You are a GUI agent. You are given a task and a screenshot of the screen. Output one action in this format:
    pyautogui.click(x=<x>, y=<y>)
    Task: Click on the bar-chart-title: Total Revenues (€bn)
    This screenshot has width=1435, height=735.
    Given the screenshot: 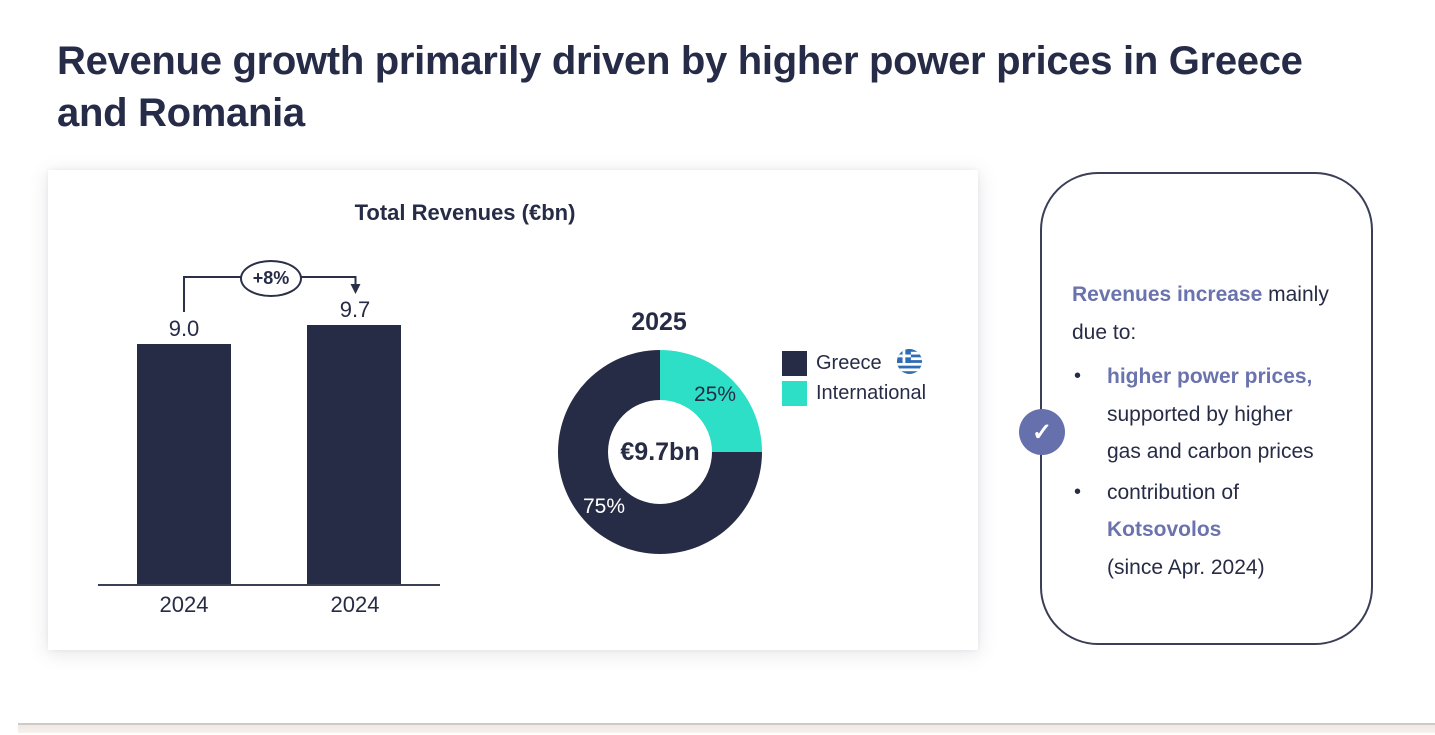 What is the action you would take?
    pyautogui.click(x=465, y=212)
    